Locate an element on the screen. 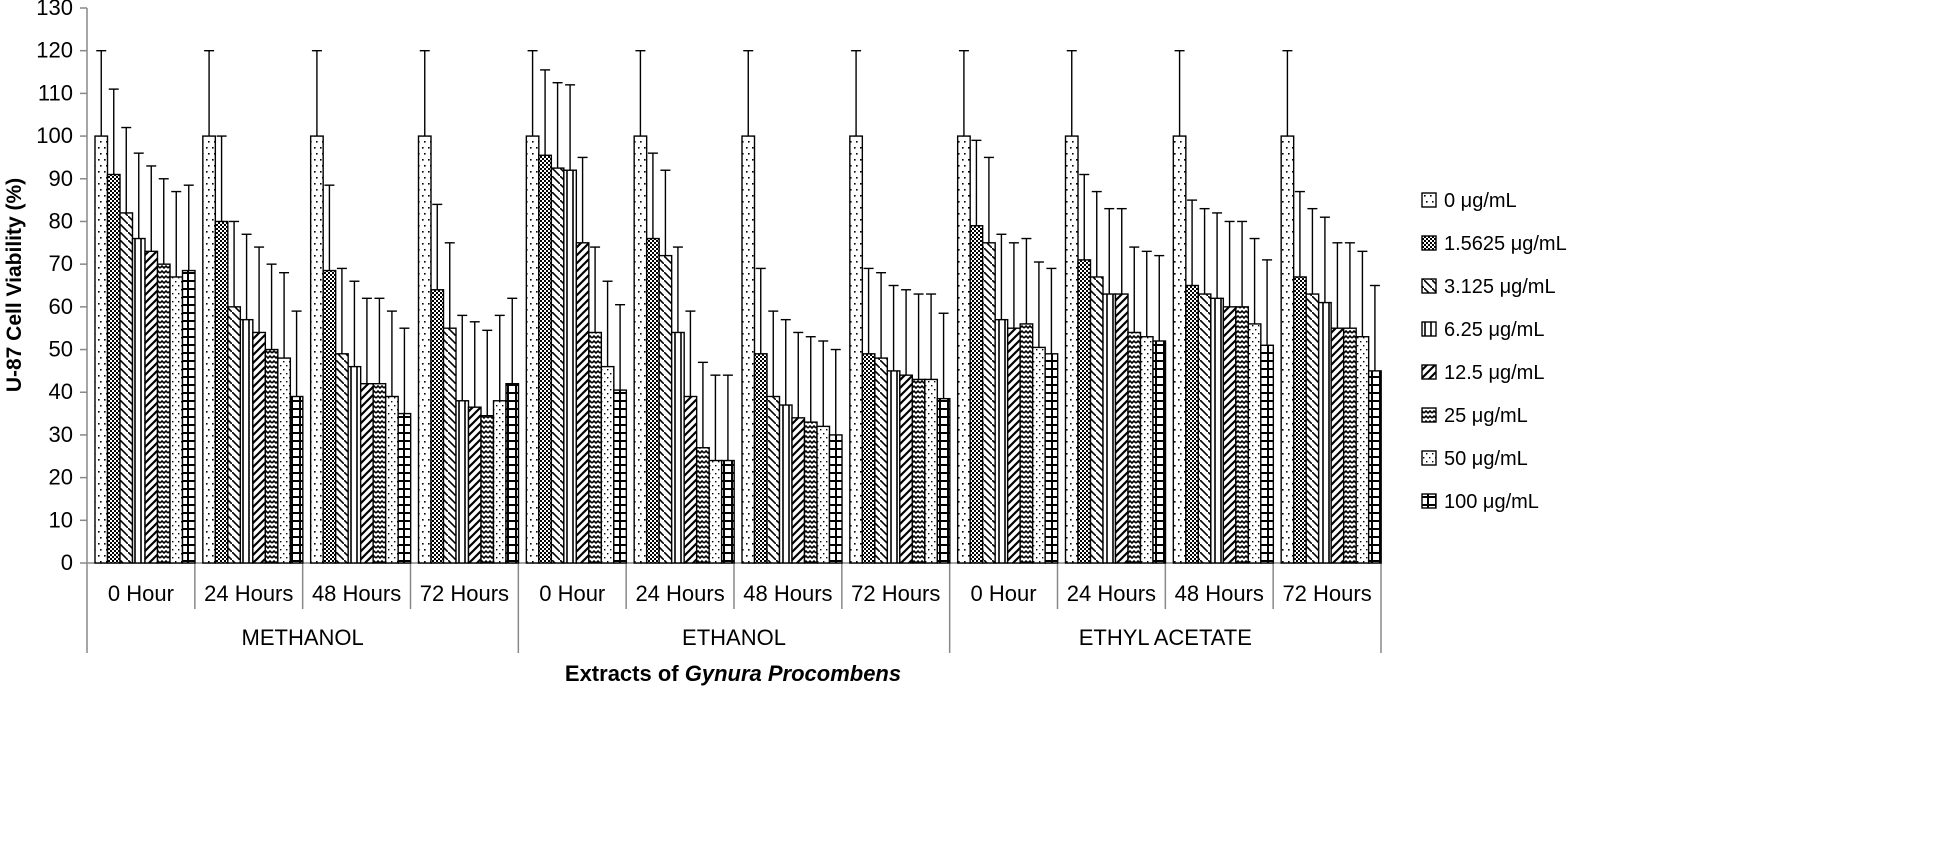 The width and height of the screenshot is (1959, 856). x-category-label: 48 Hours is located at coordinates (787, 593).